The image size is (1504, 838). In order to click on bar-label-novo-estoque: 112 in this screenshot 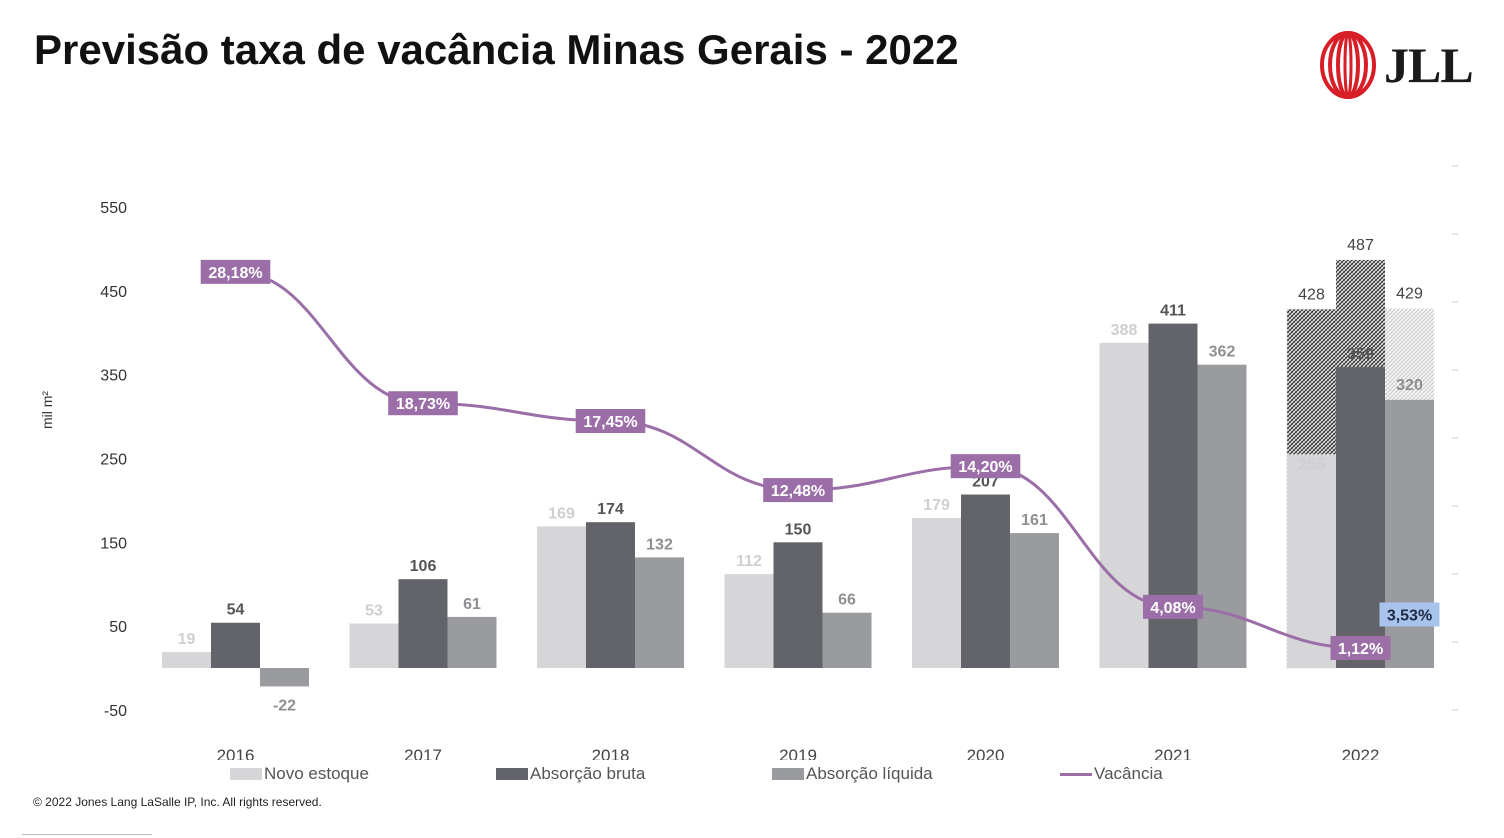, I will do `click(749, 561)`.